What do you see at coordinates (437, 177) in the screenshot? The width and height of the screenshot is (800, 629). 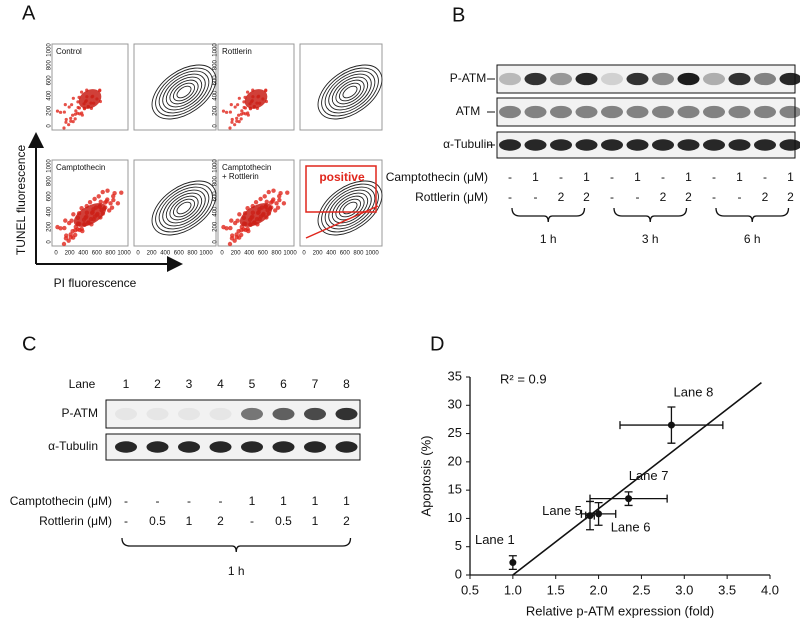 I see `treatment-label: Camptothecin (μM)` at bounding box center [437, 177].